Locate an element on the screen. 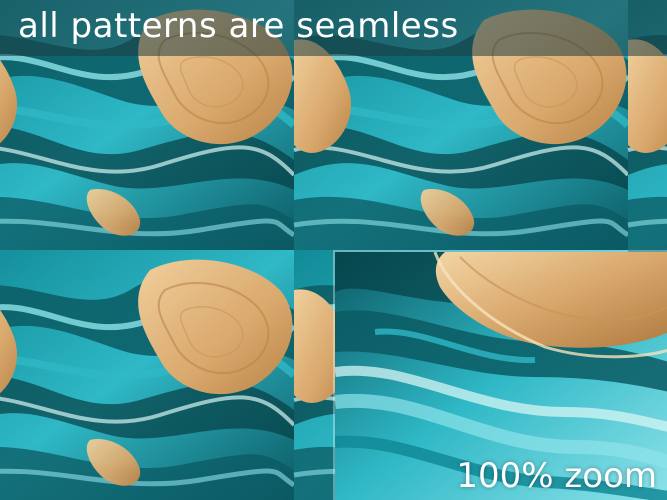 The width and height of the screenshot is (667, 500). zoom-label: 100% zoom is located at coordinates (556, 476).